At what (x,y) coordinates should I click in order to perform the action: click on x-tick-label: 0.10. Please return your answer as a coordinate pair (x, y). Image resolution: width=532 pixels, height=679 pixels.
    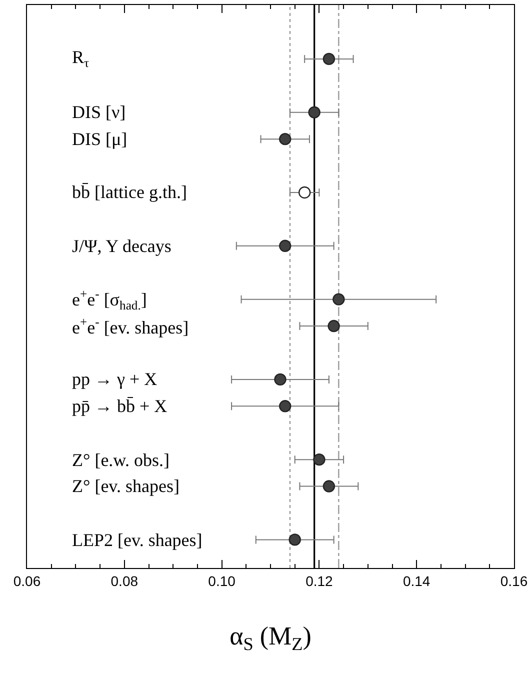
    Looking at the image, I should click on (222, 581).